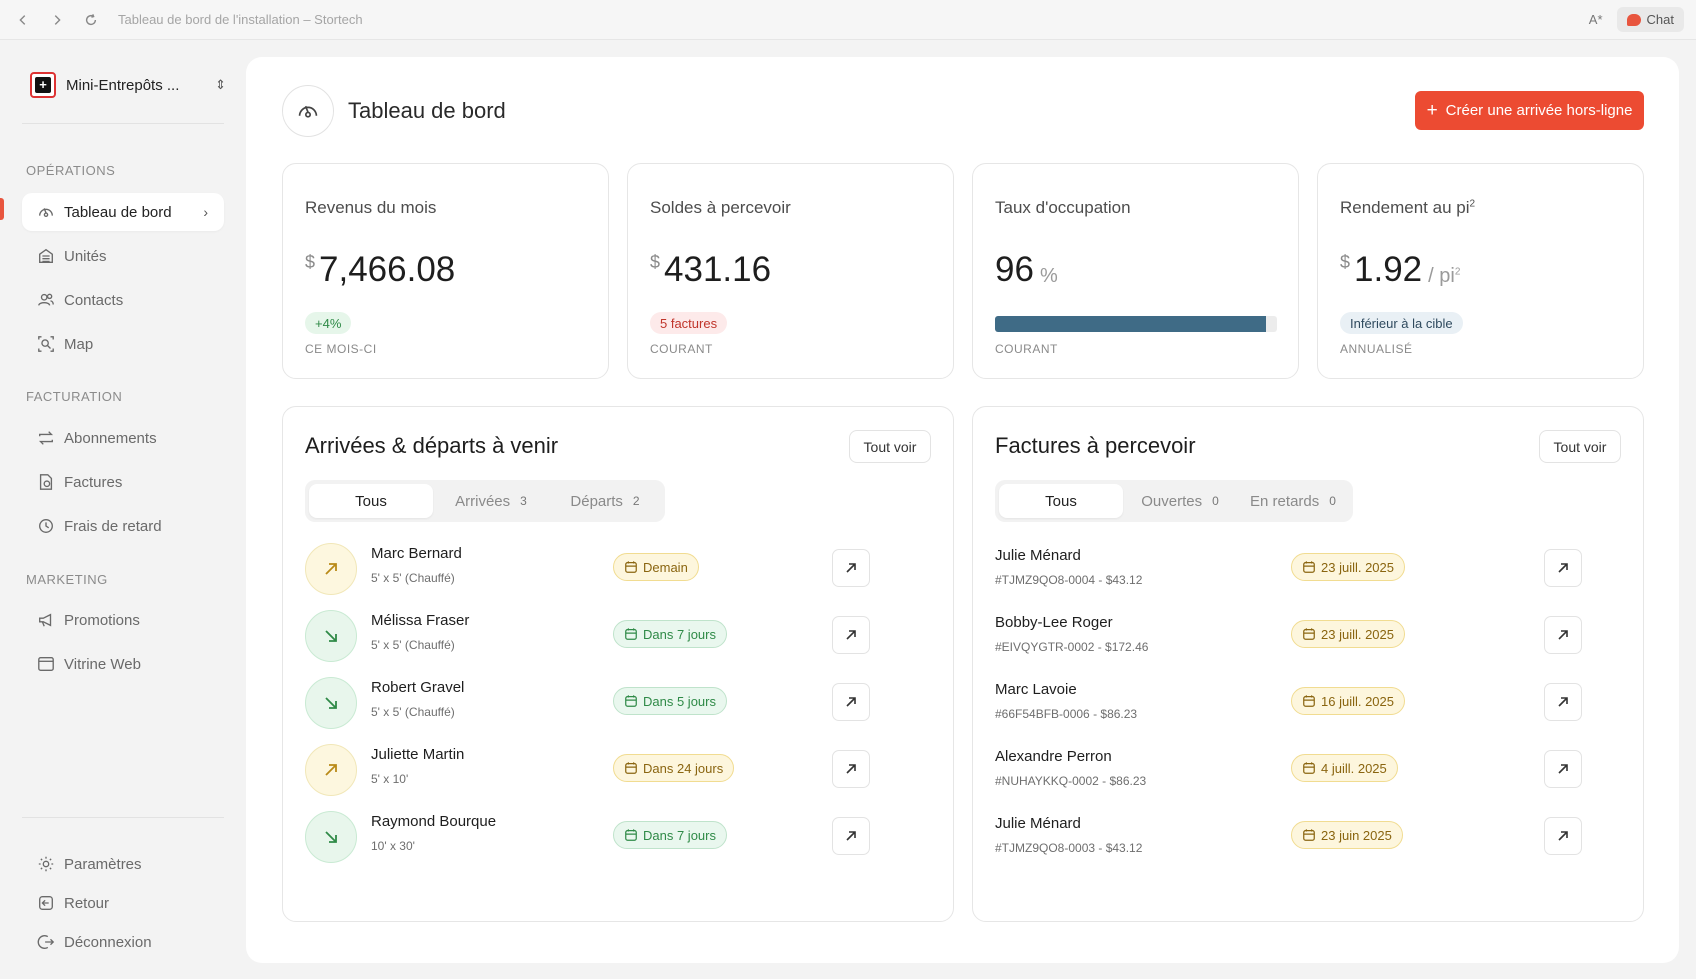 The image size is (1696, 979). I want to click on sidebar-item-label: Abonnements, so click(110, 438).